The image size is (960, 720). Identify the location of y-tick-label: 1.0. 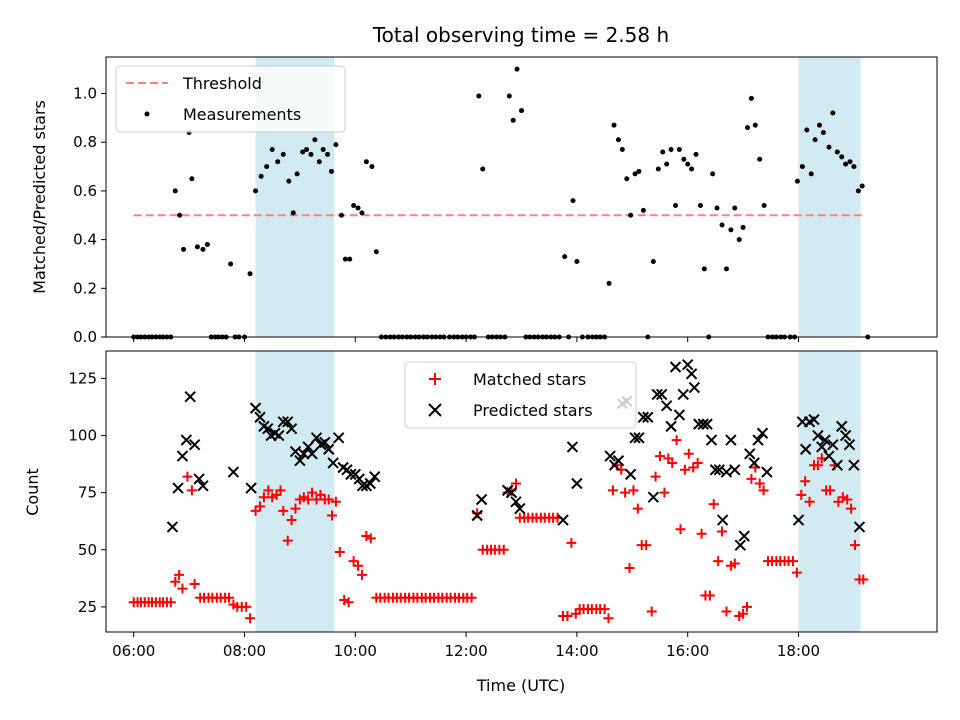
(85, 94).